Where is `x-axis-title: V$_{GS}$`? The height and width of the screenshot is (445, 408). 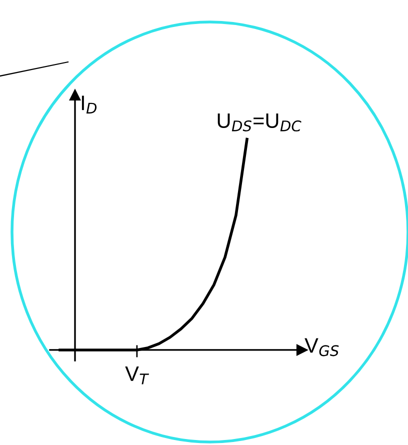
x-axis-title: V$_{GS}$ is located at coordinates (321, 347).